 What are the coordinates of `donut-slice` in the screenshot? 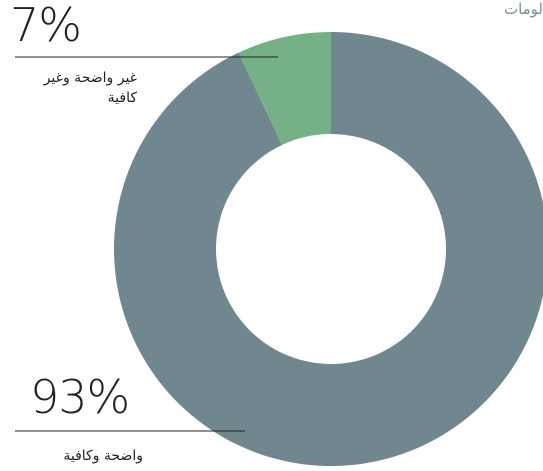 It's located at (284, 88).